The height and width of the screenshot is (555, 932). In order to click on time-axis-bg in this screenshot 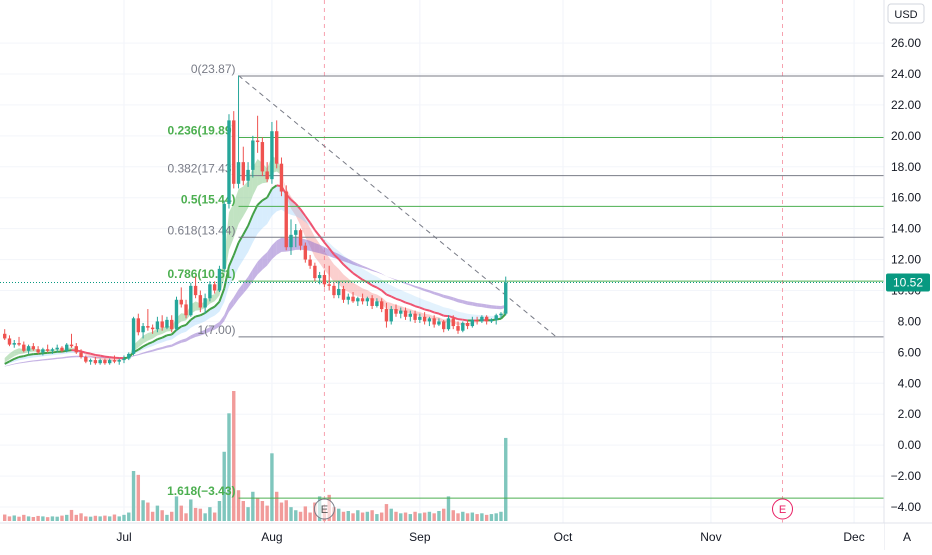, I will do `click(442, 536)`.